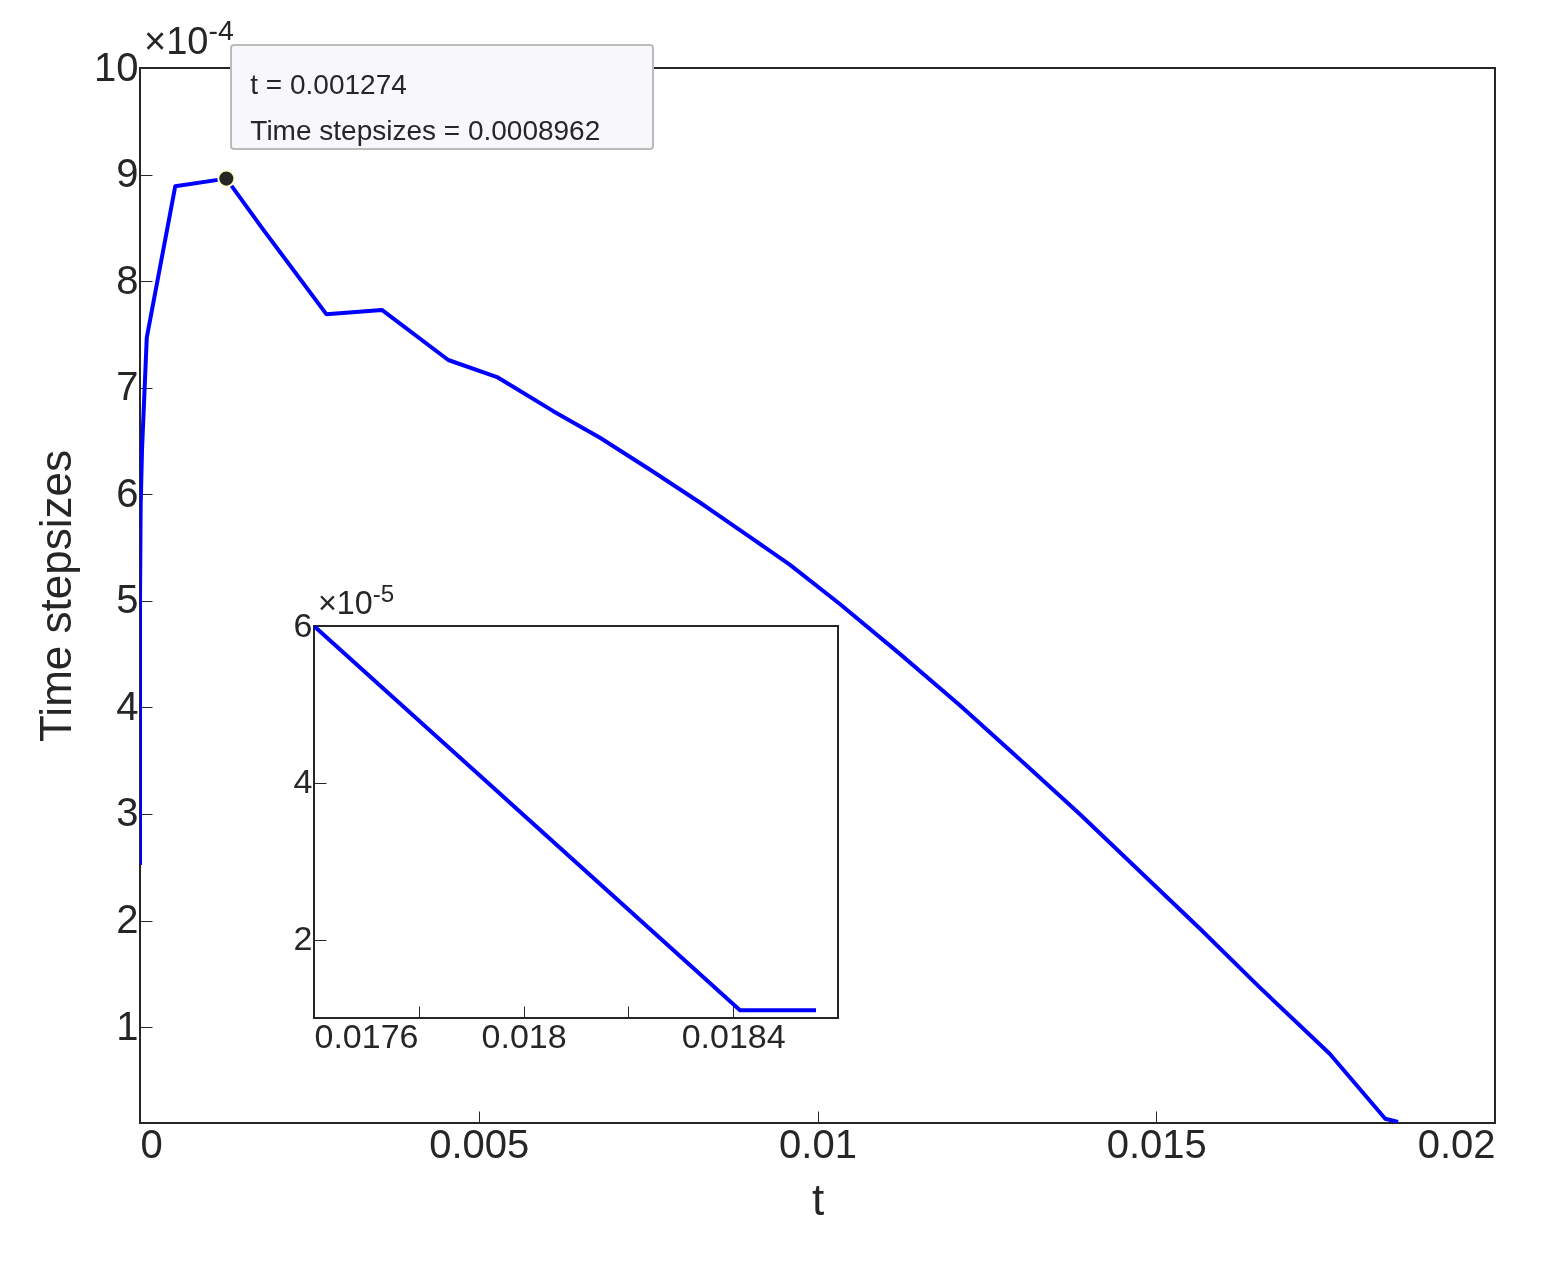 The image size is (1542, 1271). I want to click on x-tick-label: 0.015, so click(1156, 1143).